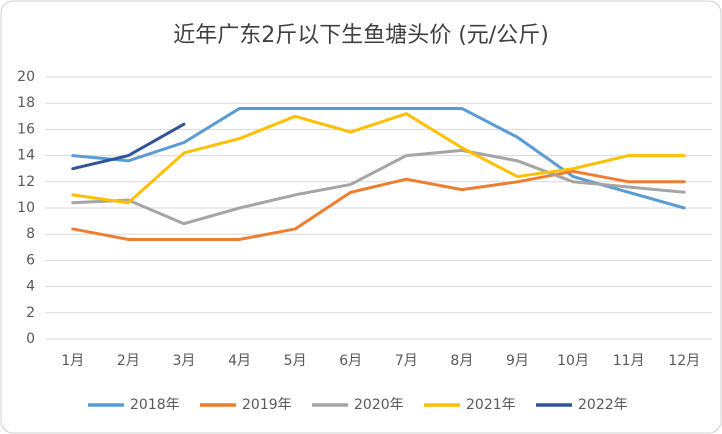 The width and height of the screenshot is (722, 434). What do you see at coordinates (26, 182) in the screenshot?
I see `y-tick-label: 12` at bounding box center [26, 182].